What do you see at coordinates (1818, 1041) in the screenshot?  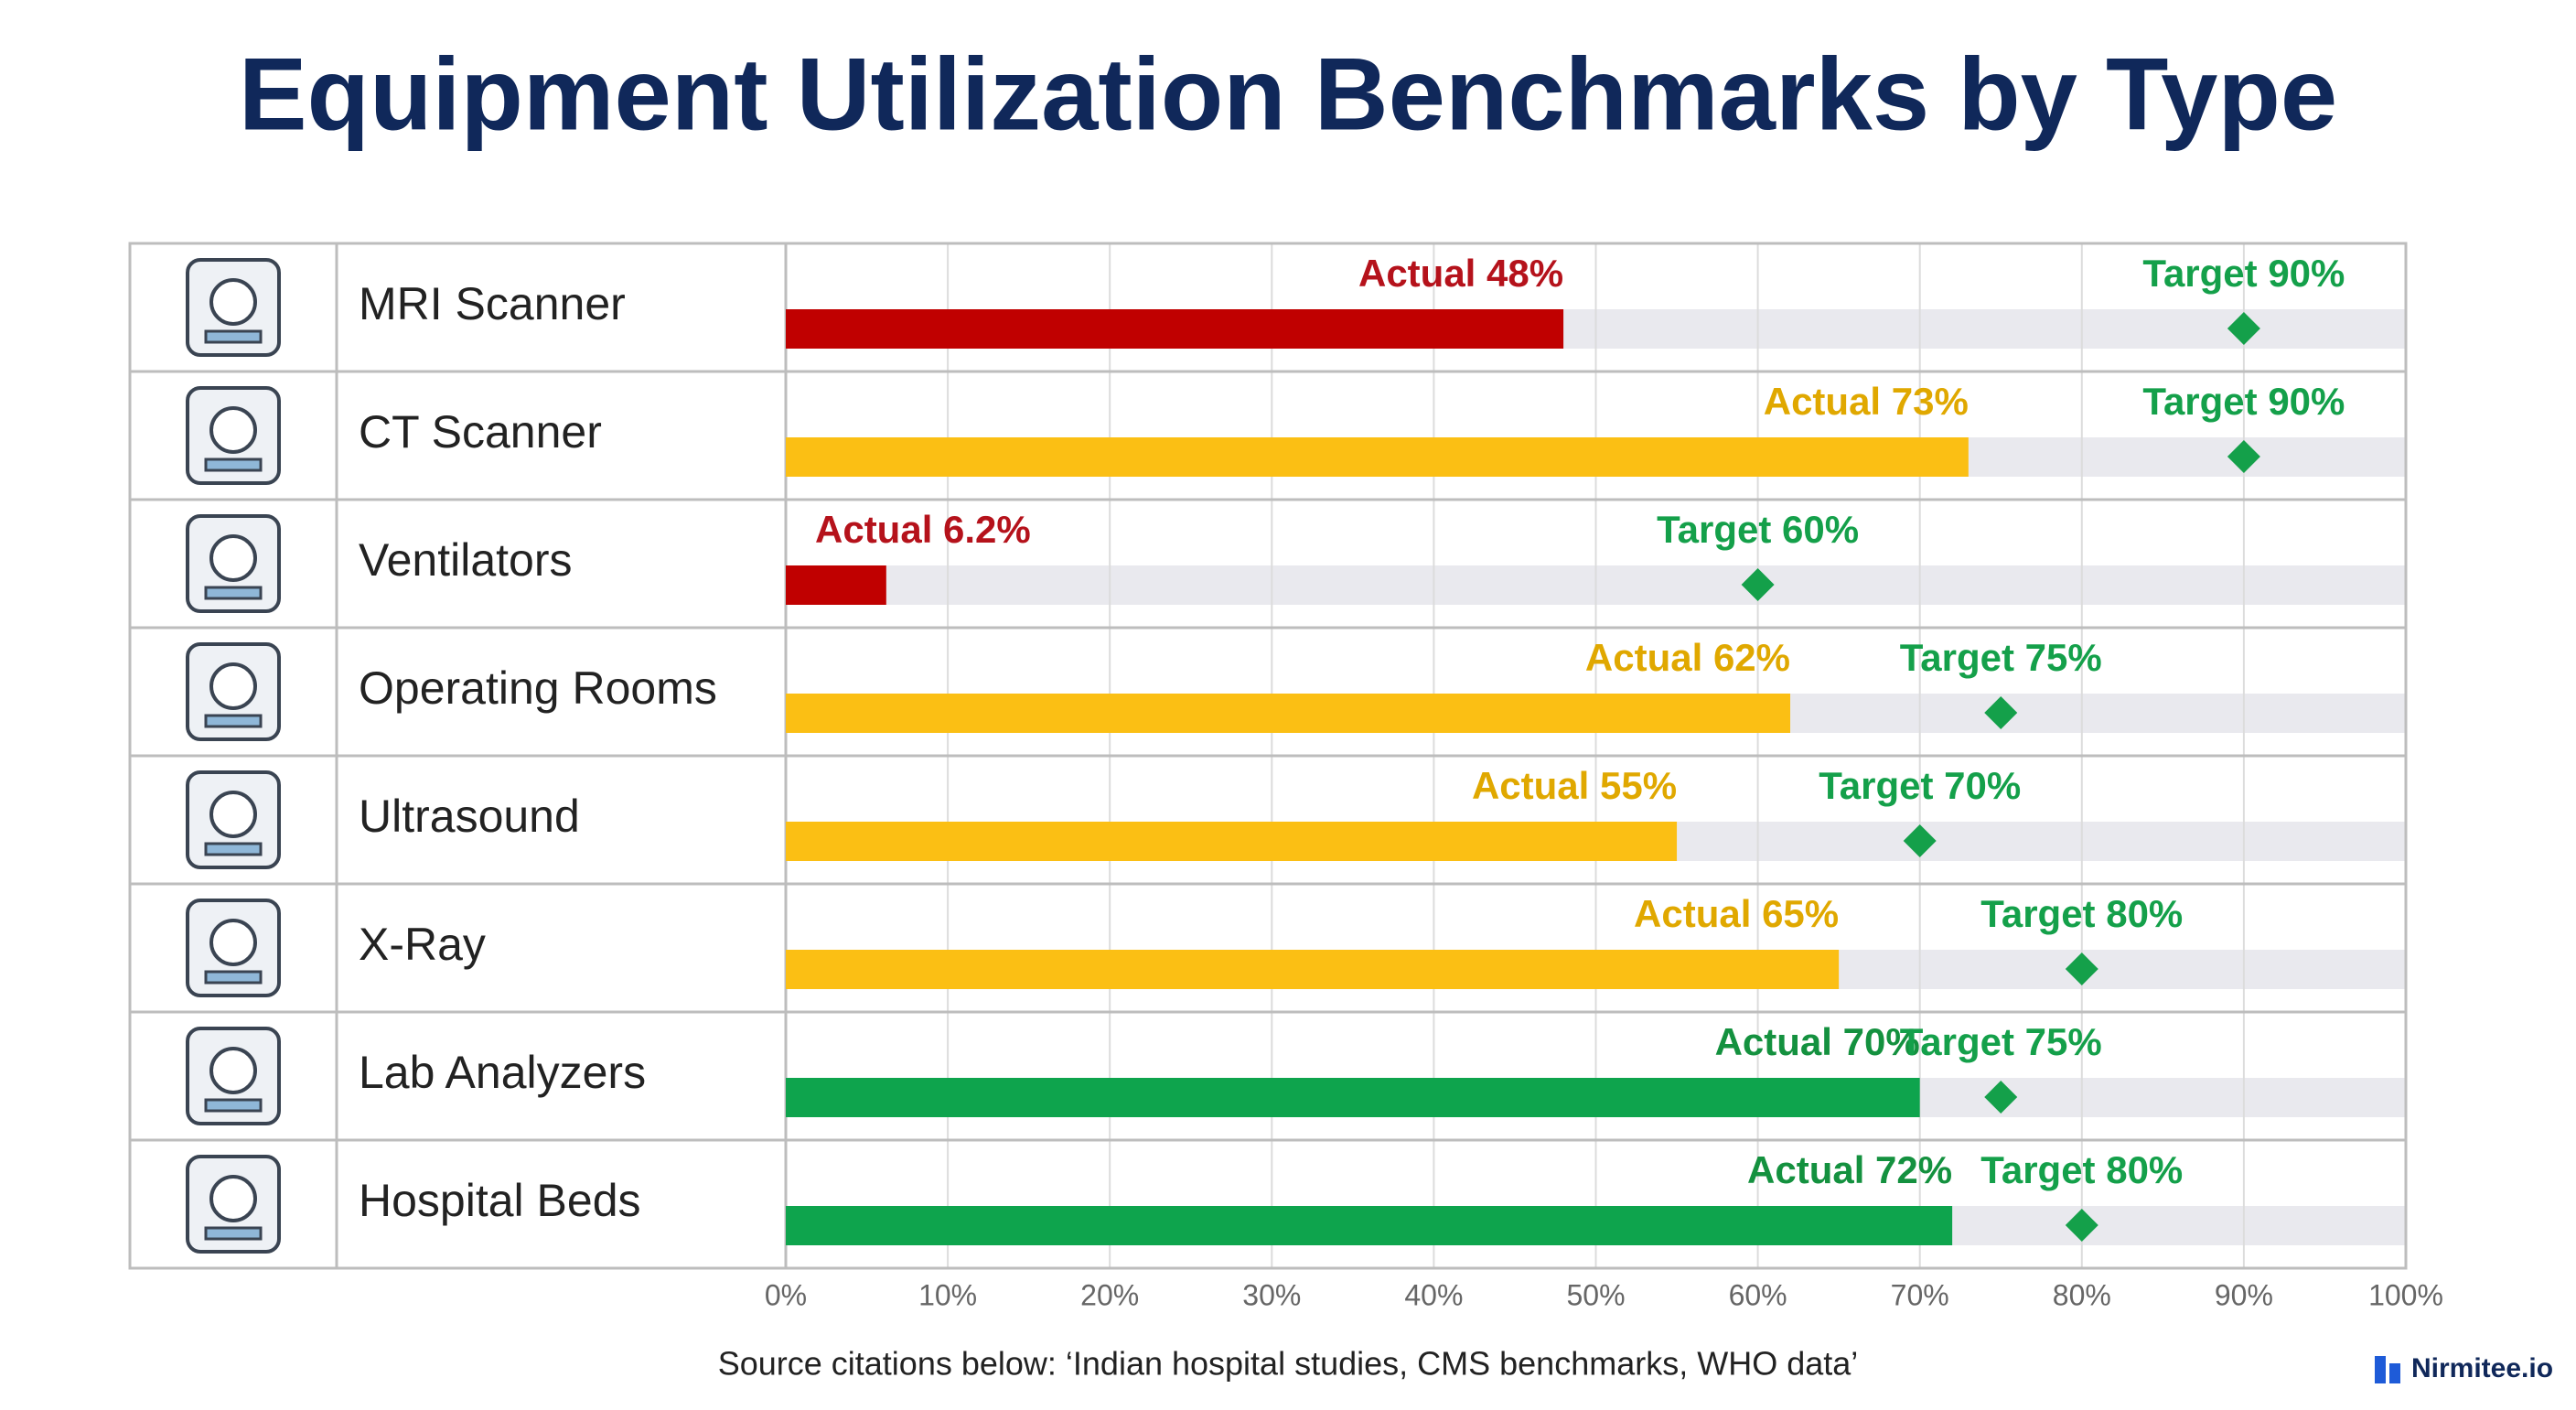 I see `actual-label: Actual 70%` at bounding box center [1818, 1041].